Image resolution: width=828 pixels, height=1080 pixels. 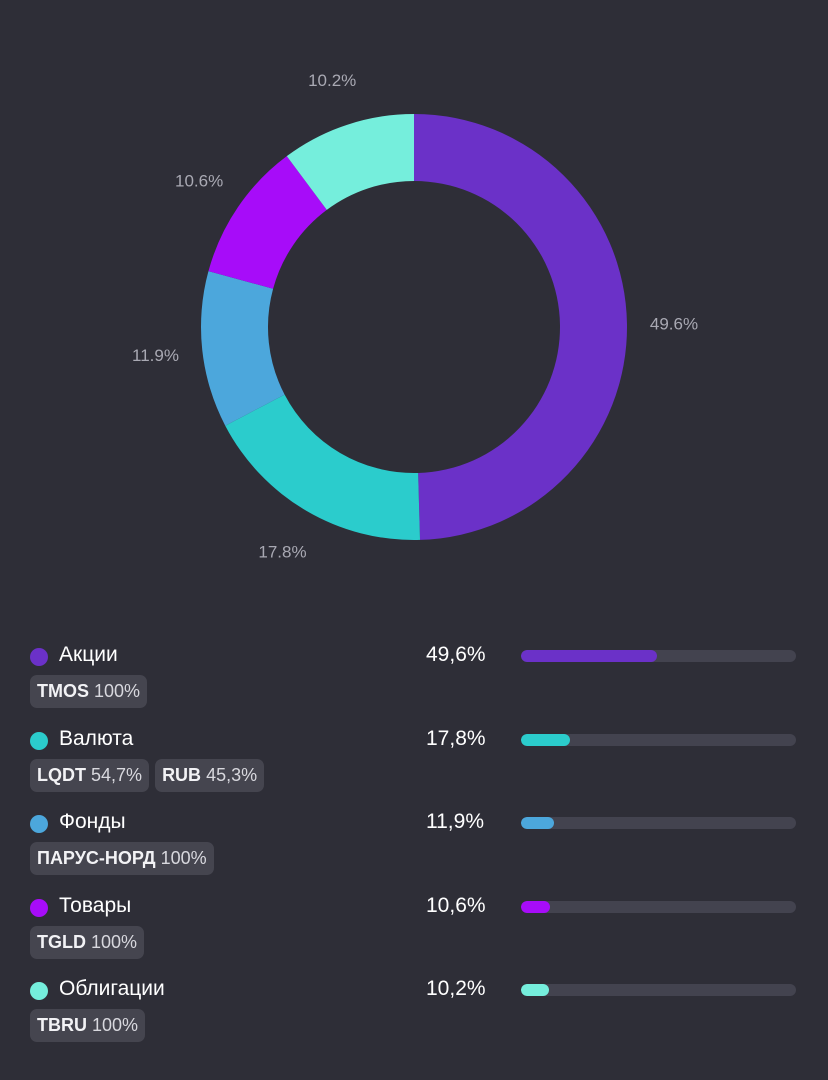 I want to click on category-percent: 49,6%, so click(x=456, y=654).